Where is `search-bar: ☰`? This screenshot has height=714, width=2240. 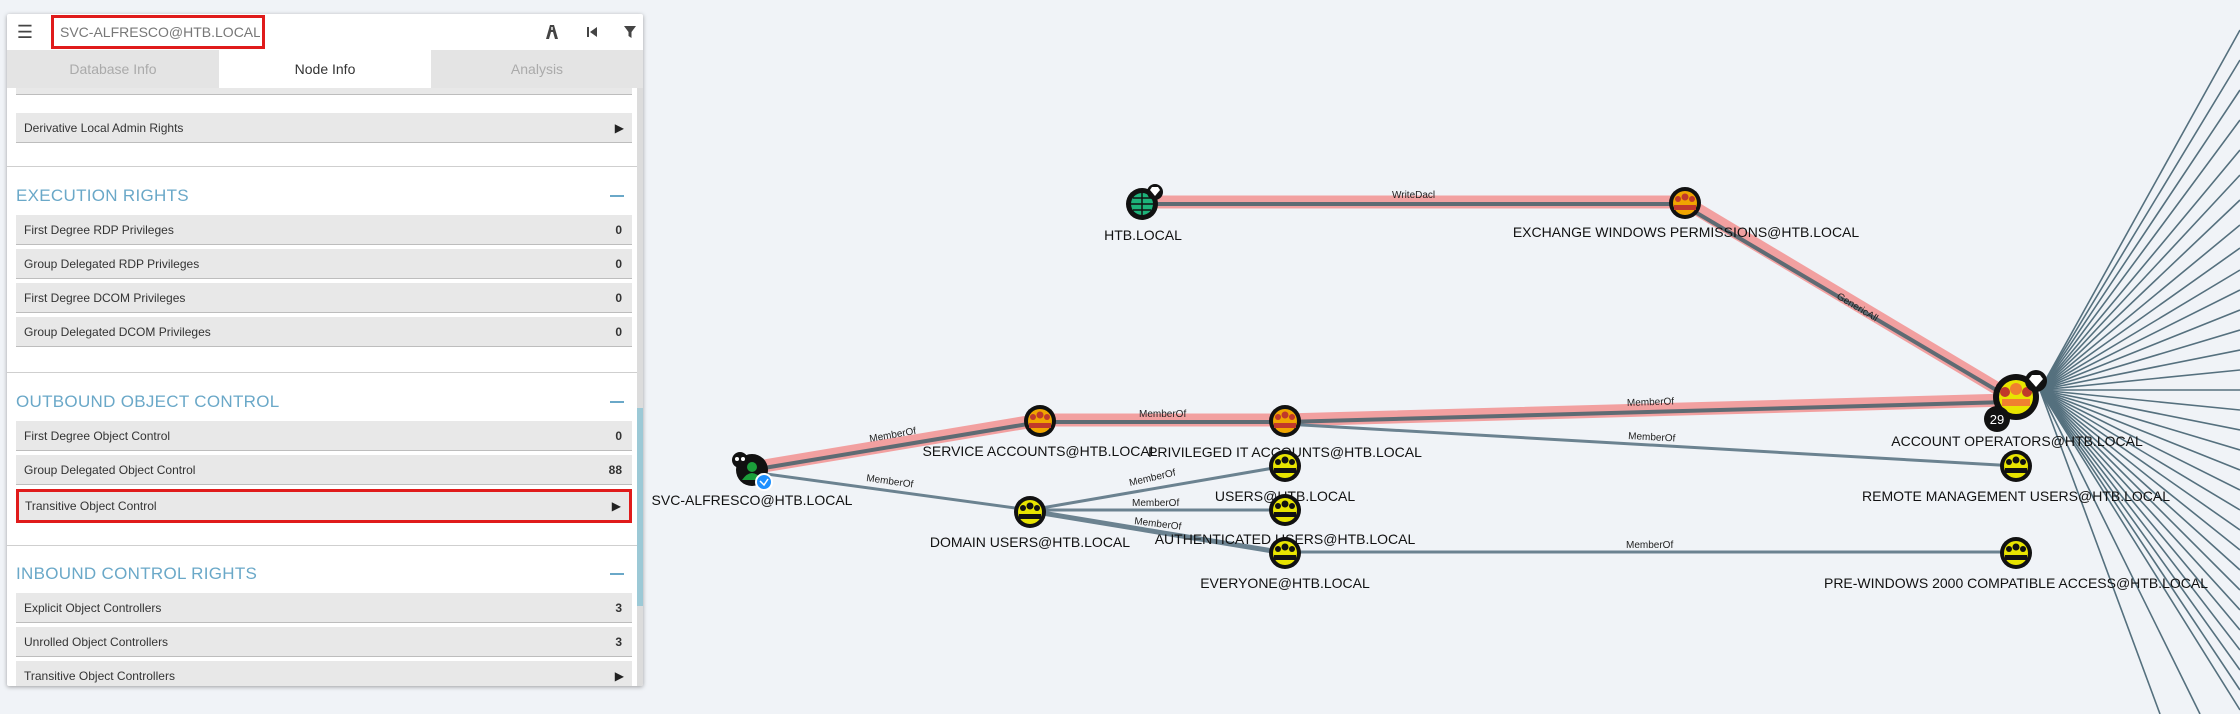
search-bar: ☰ is located at coordinates (325, 32).